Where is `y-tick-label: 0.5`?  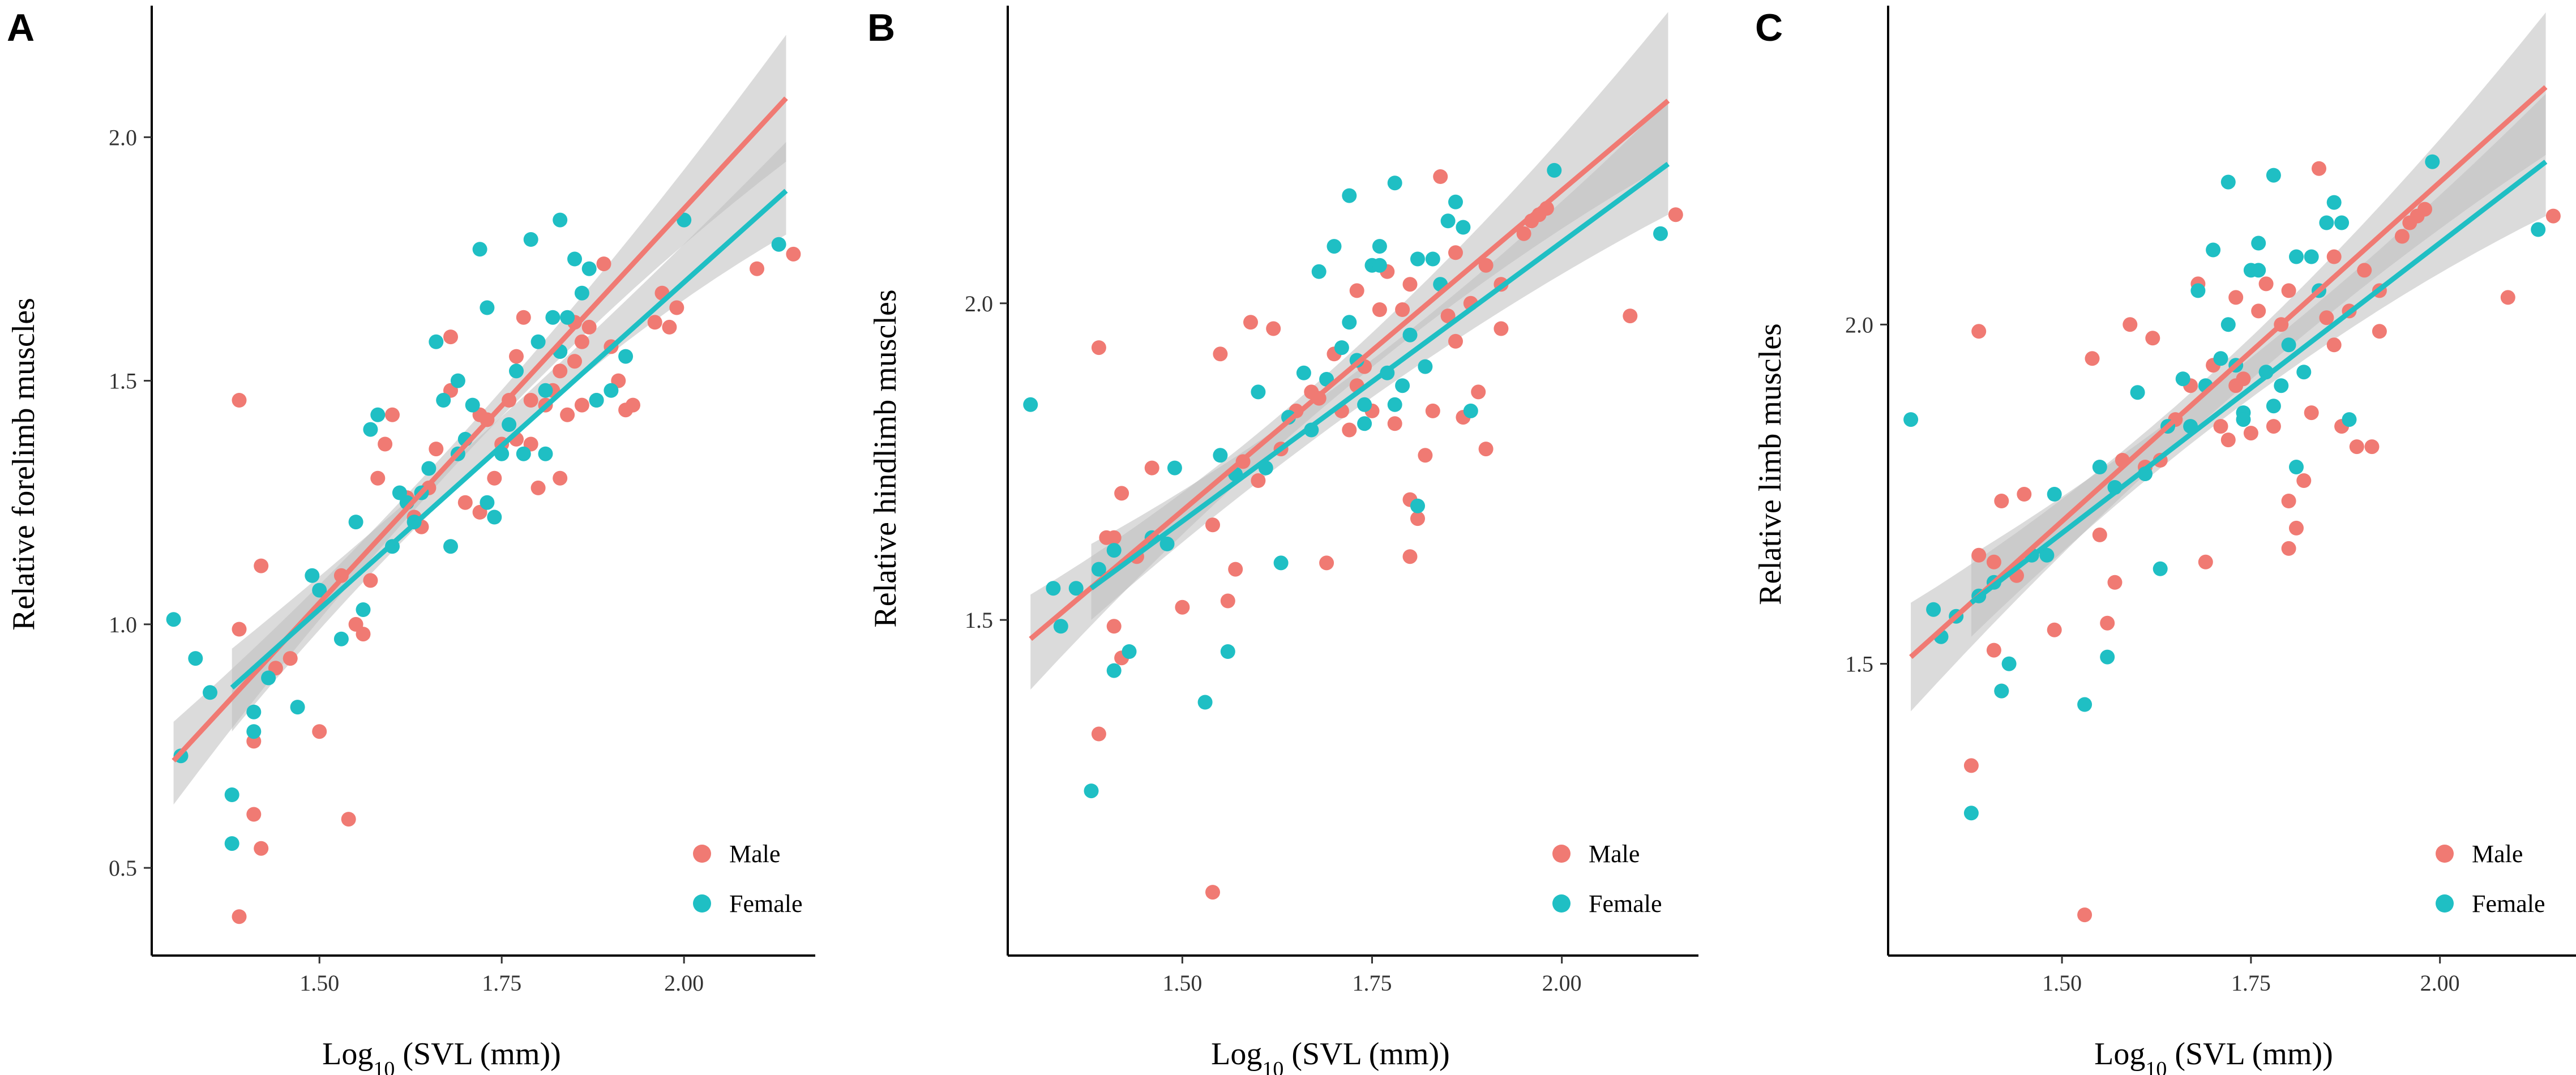
y-tick-label: 0.5 is located at coordinates (123, 868).